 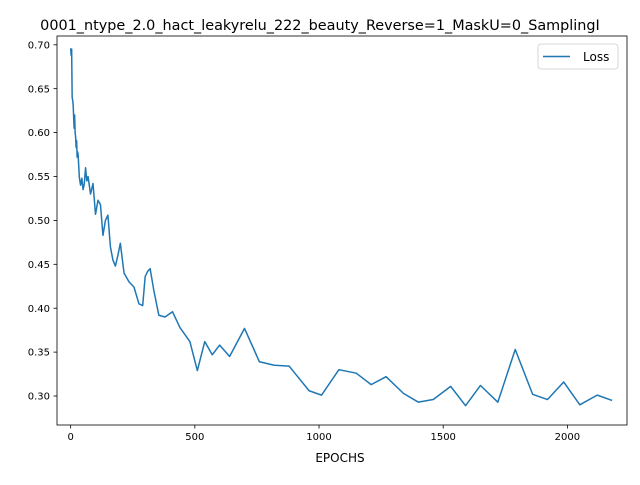 I want to click on y-tick-label: 0.65, so click(x=39, y=89).